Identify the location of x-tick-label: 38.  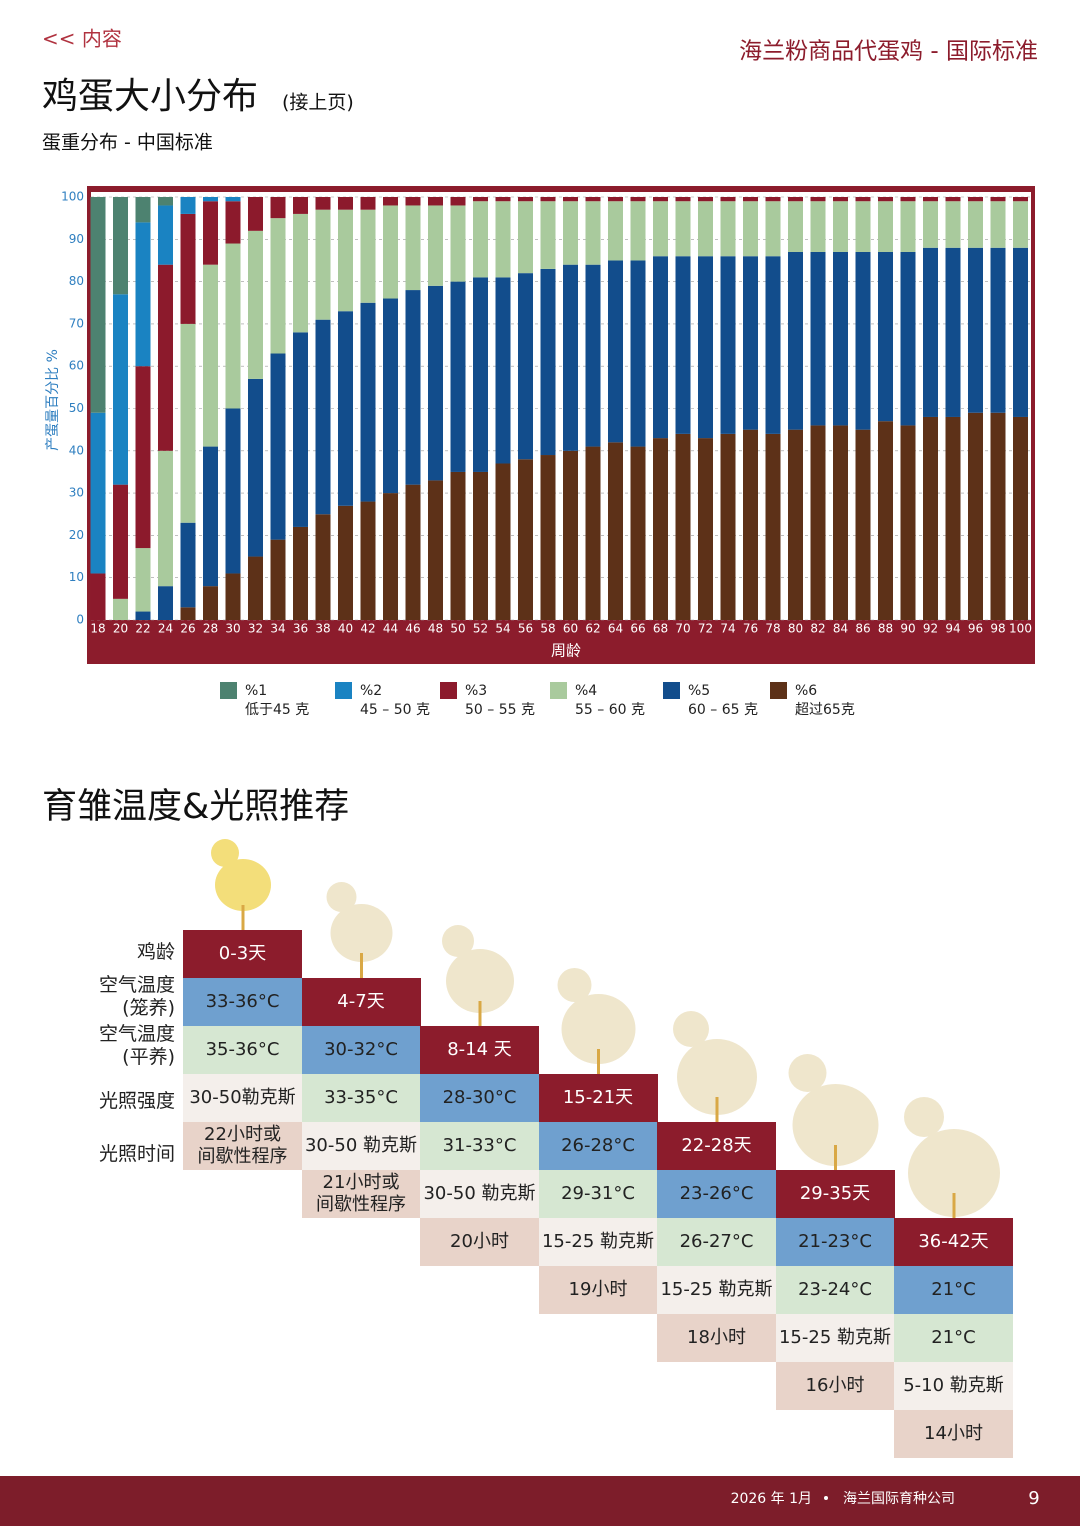
(322, 629).